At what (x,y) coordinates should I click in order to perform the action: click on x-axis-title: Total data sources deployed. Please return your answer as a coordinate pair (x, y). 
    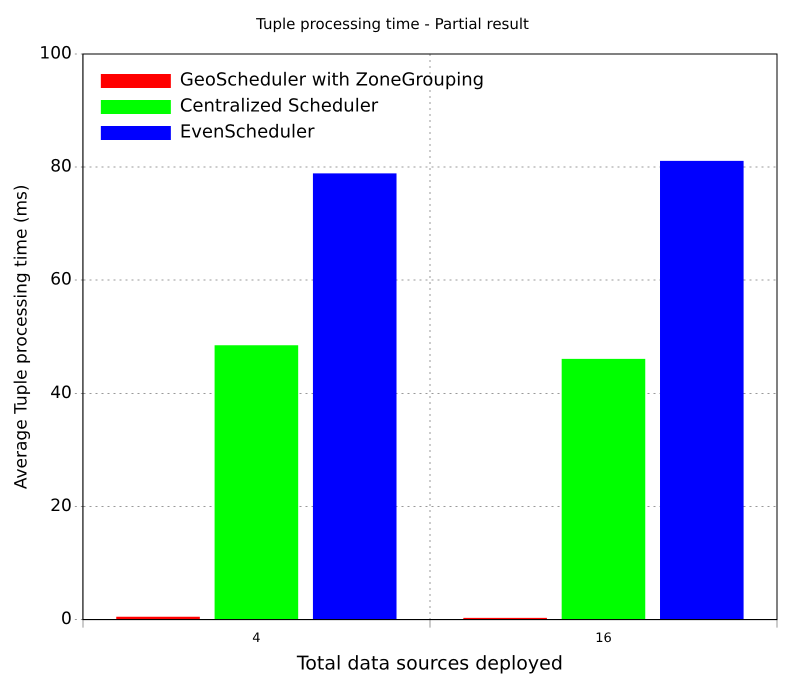
    Looking at the image, I should click on (429, 663).